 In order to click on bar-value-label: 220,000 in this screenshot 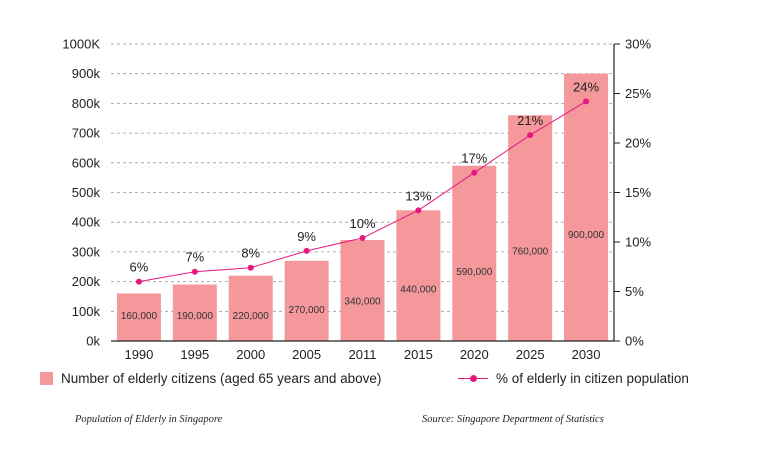, I will do `click(251, 316)`.